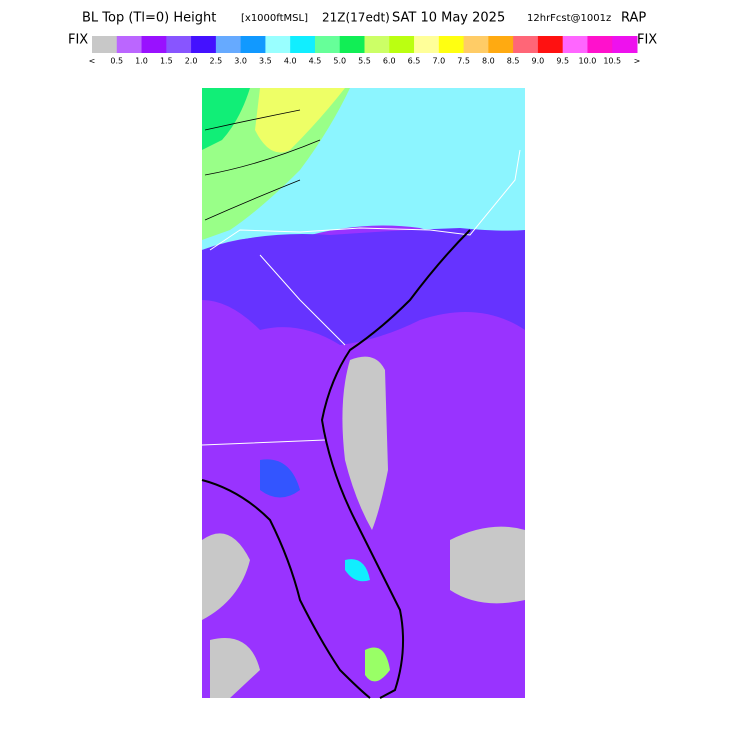 Image resolution: width=729 pixels, height=729 pixels. Describe the element at coordinates (377, 664) in the screenshot. I see `green-blob` at that location.